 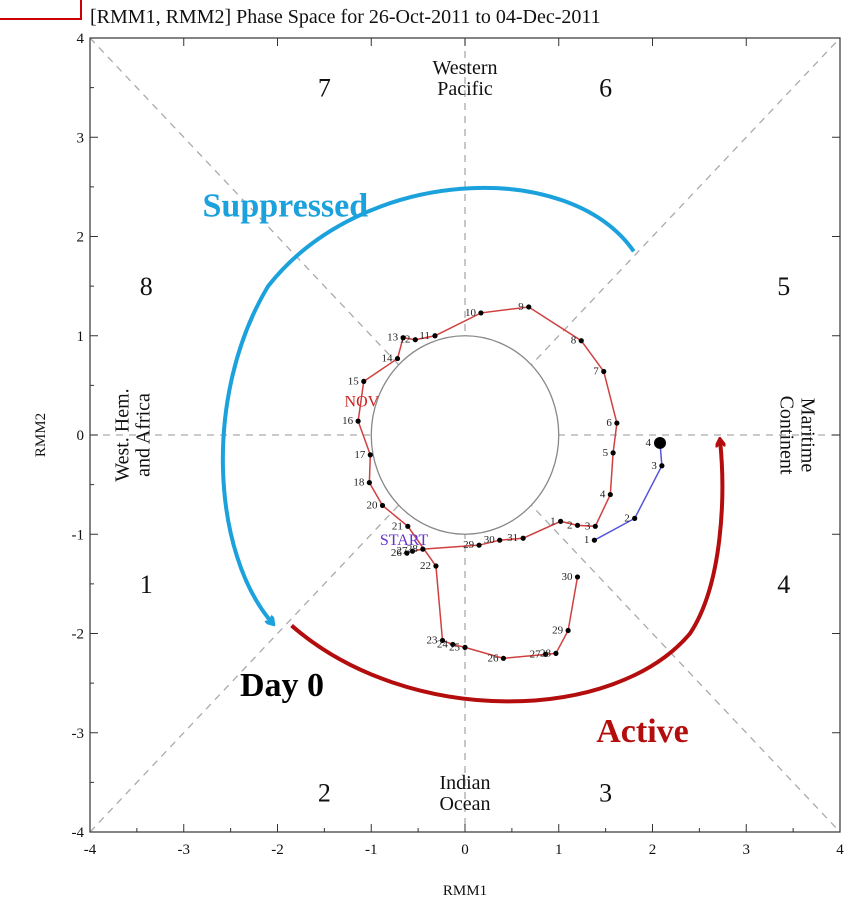 I want to click on point-label: 31, so click(x=512, y=538).